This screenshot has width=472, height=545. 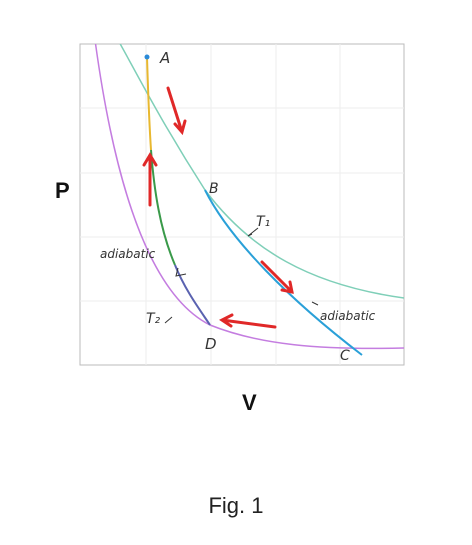 What do you see at coordinates (153, 319) in the screenshot?
I see `curve-label: T₂` at bounding box center [153, 319].